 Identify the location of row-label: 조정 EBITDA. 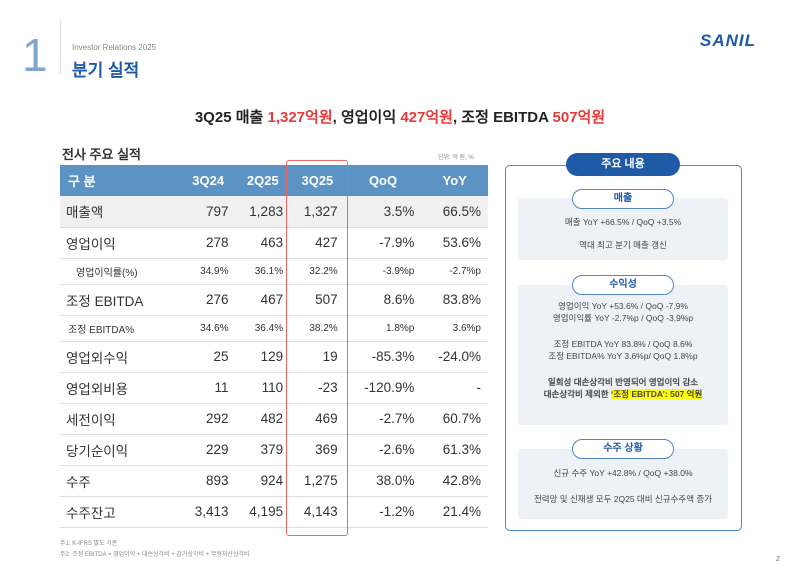
(120, 300).